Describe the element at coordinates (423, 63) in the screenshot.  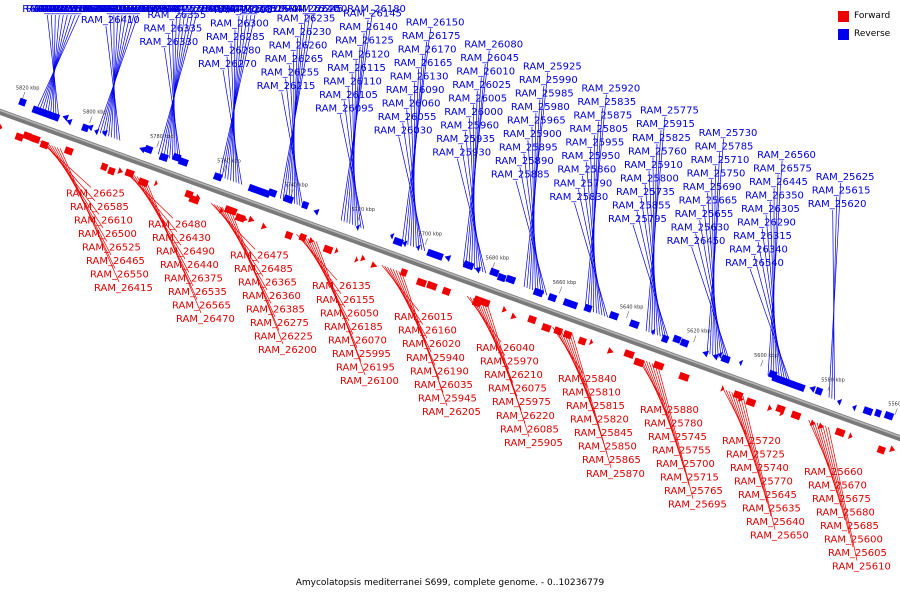
I see `reverse-gene-label: RAM_26165` at that location.